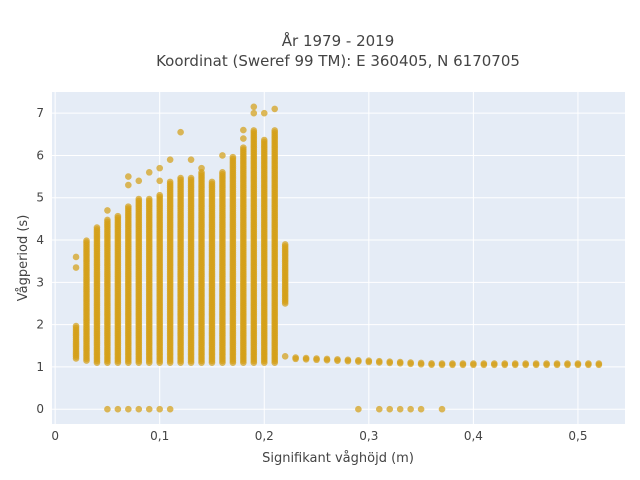 This screenshot has width=640, height=480. What do you see at coordinates (40, 155) in the screenshot?
I see `y-tick-label: 6` at bounding box center [40, 155].